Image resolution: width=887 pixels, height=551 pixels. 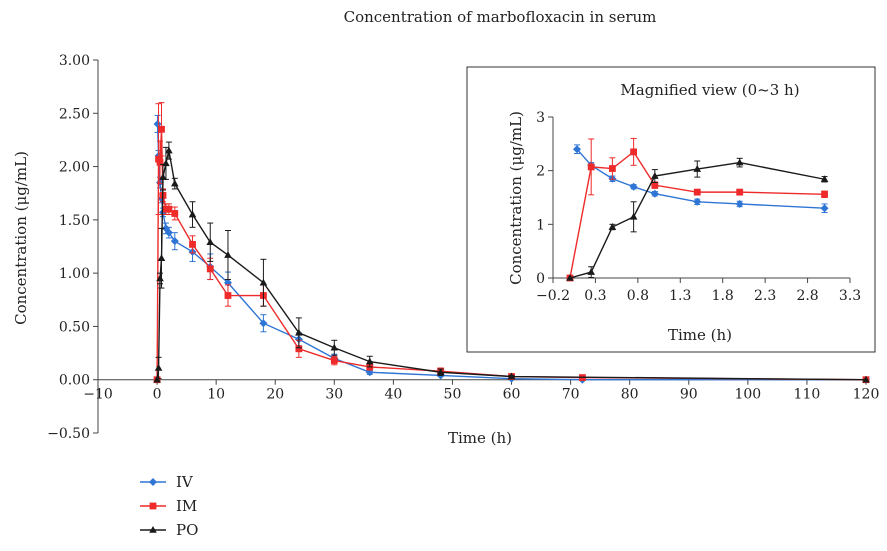 I want to click on inset-y-tick-label: 2, so click(x=540, y=172).